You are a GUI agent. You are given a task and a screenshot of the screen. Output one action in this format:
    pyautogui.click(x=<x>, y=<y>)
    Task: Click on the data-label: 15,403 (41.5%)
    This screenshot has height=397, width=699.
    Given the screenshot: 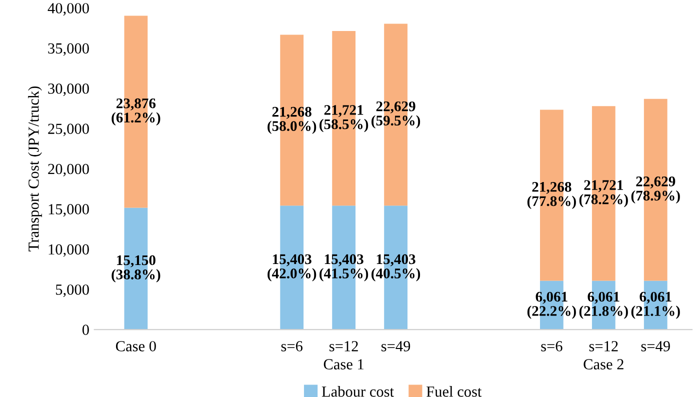 What is the action you would take?
    pyautogui.click(x=344, y=268)
    